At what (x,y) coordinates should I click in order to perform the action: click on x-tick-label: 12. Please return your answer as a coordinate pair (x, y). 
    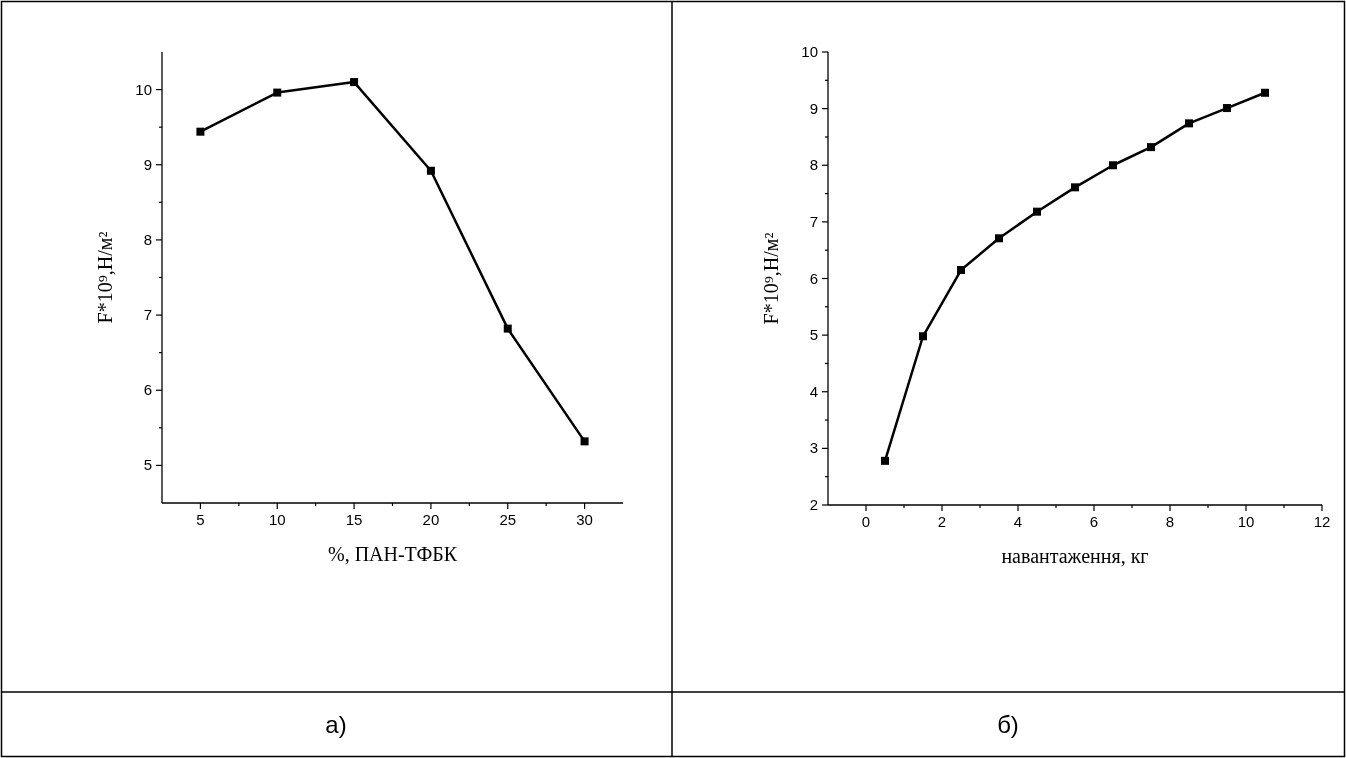
    Looking at the image, I should click on (1322, 521).